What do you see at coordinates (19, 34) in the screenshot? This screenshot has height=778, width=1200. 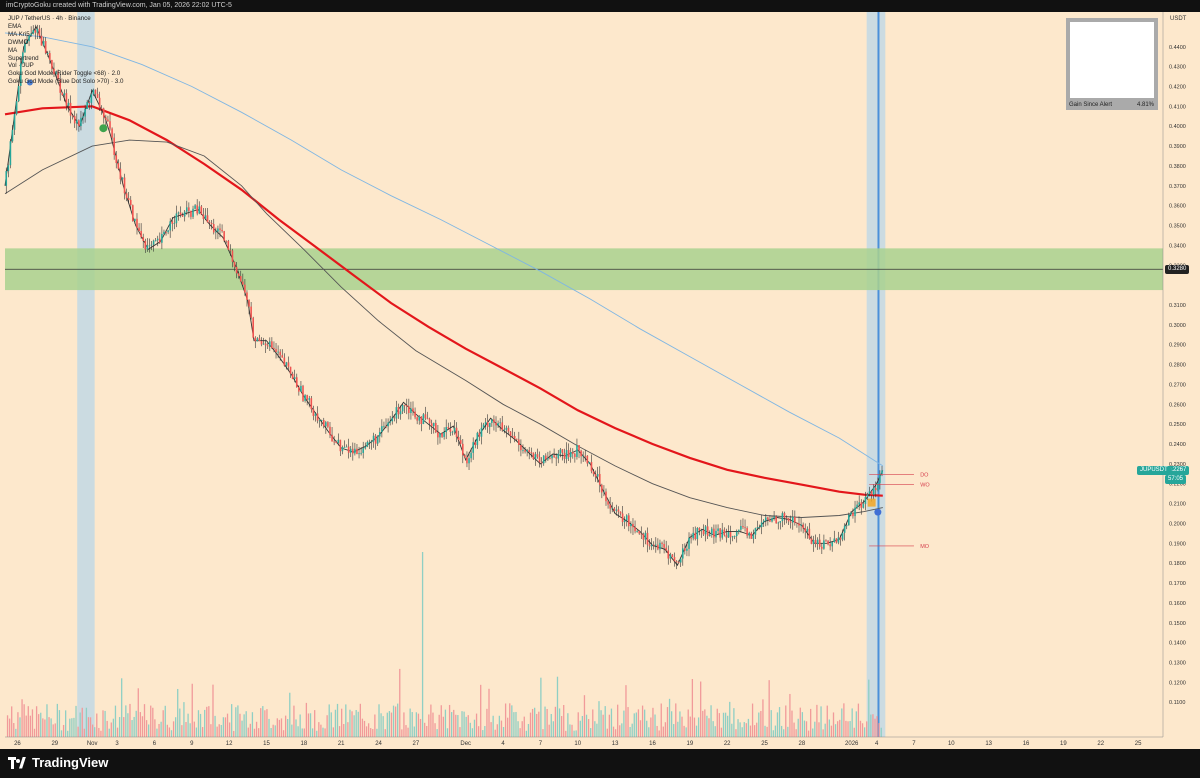 I see `legend-item: MA Kri5` at bounding box center [19, 34].